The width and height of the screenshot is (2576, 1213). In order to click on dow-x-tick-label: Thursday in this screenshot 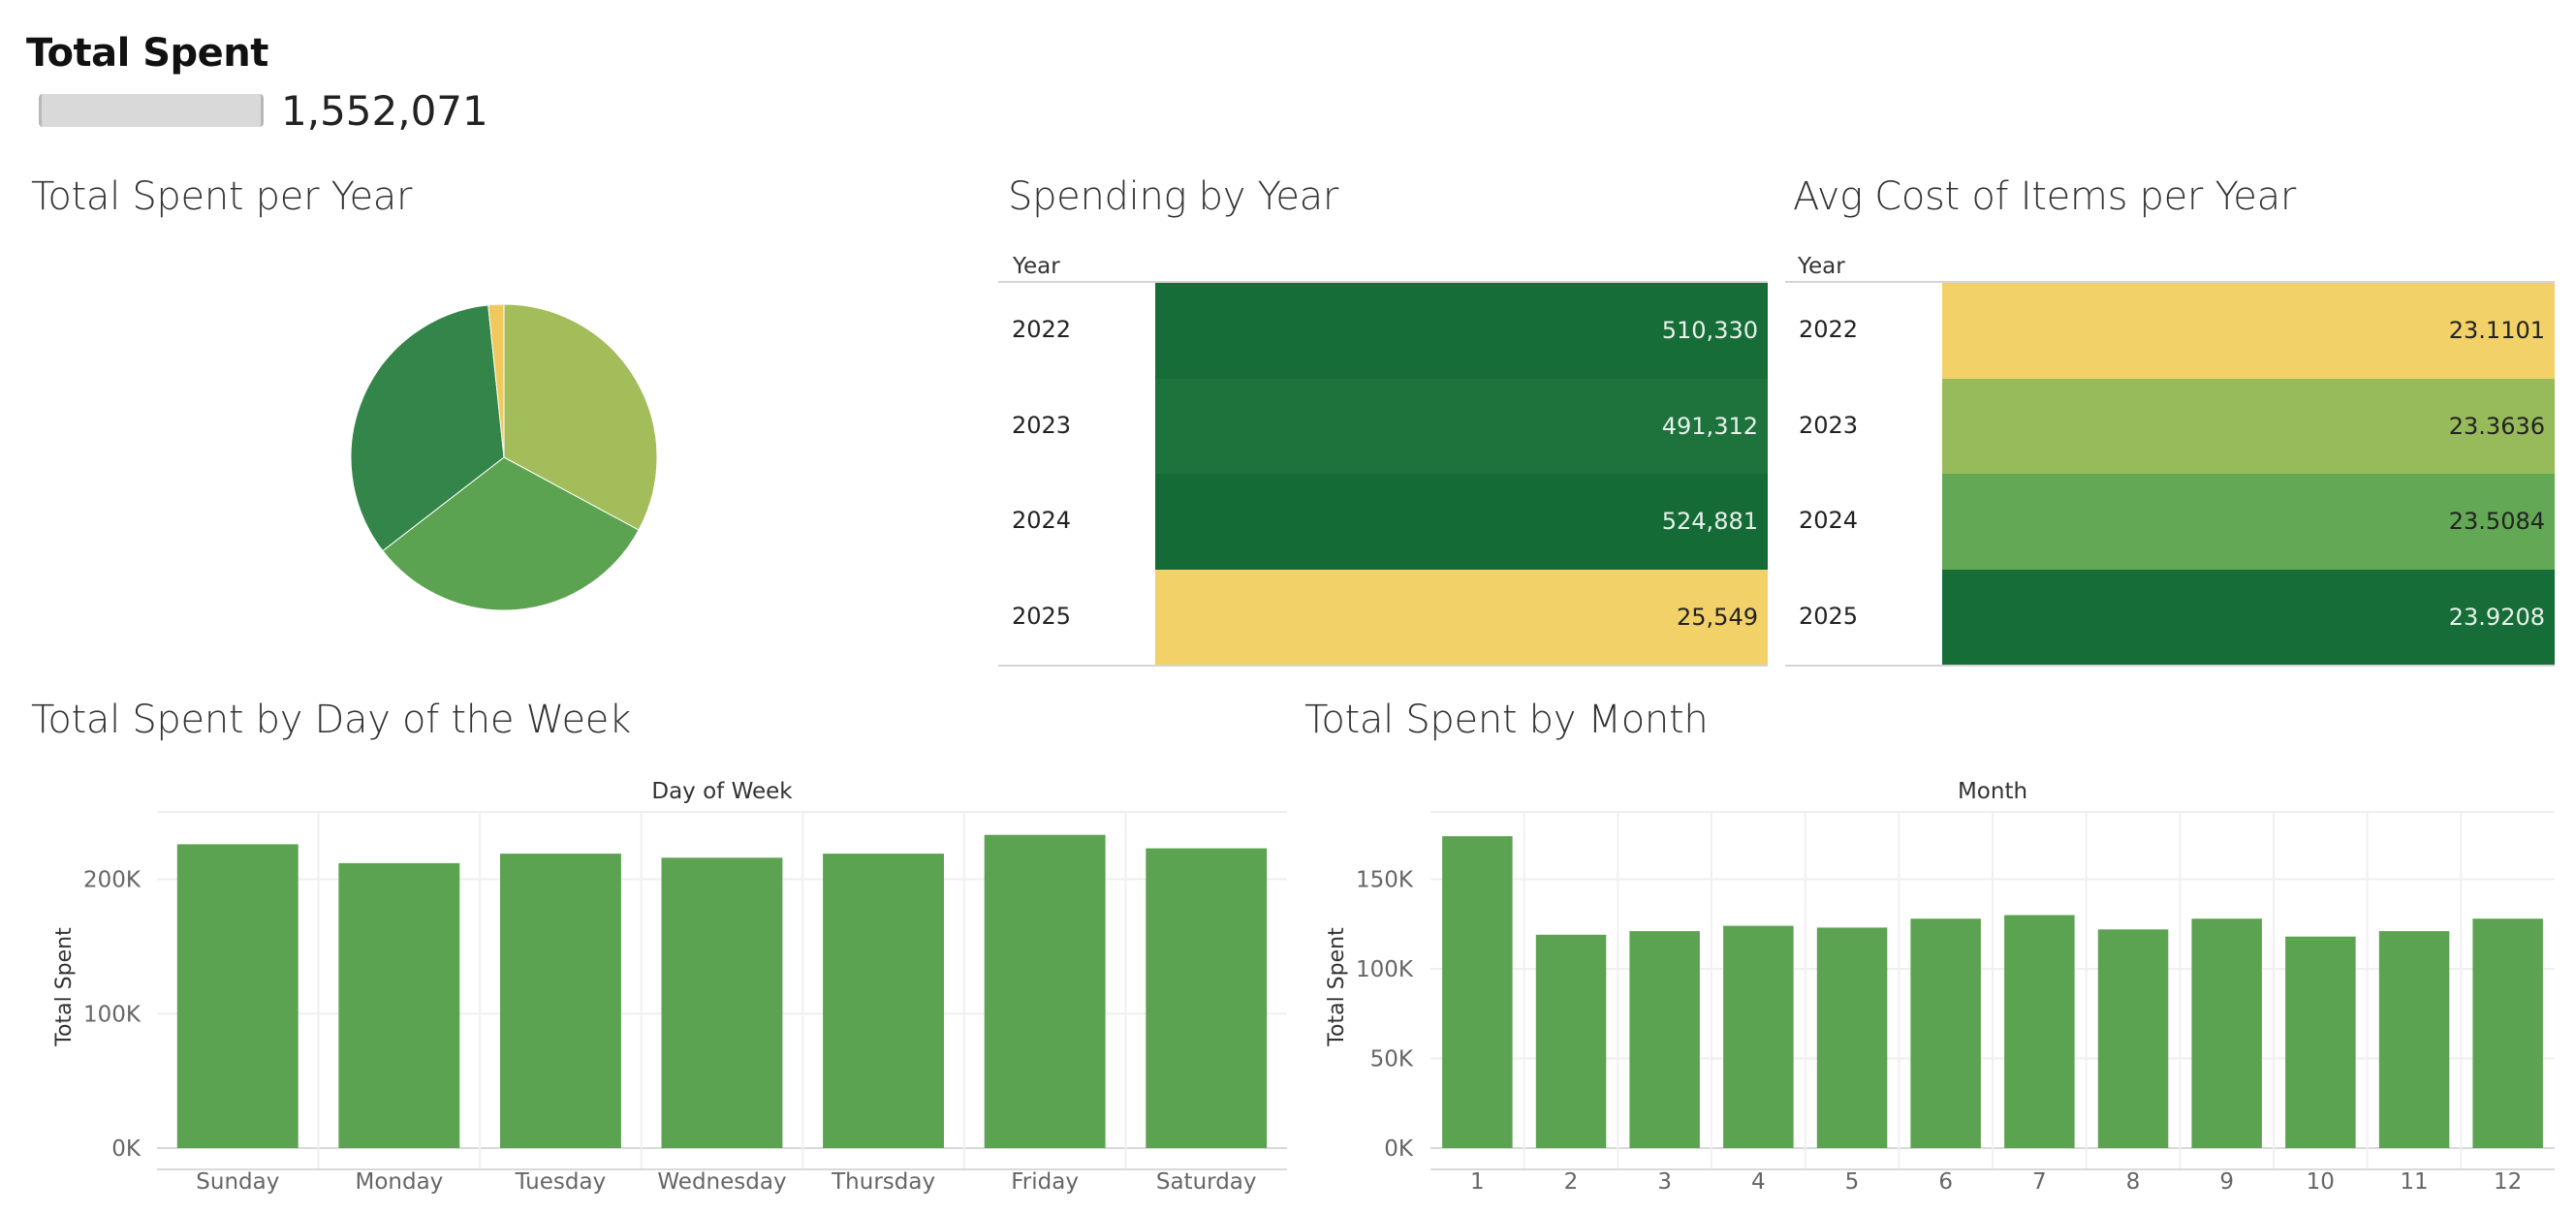, I will do `click(883, 1182)`.